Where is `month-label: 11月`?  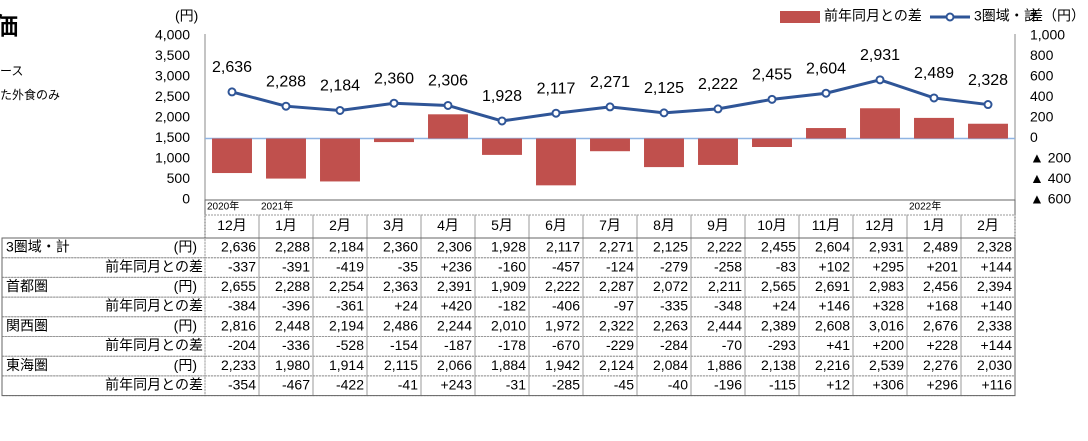 month-label: 11月 is located at coordinates (826, 225).